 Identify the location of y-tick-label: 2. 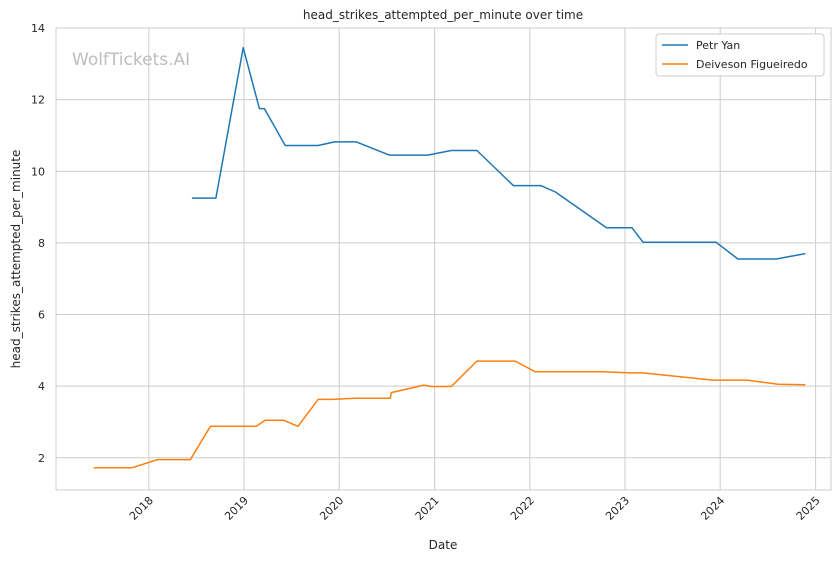
(41, 458).